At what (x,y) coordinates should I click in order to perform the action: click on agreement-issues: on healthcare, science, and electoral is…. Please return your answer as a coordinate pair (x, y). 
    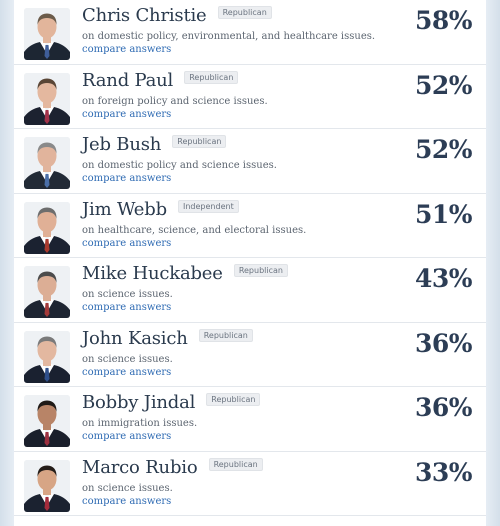
    Looking at the image, I should click on (194, 230).